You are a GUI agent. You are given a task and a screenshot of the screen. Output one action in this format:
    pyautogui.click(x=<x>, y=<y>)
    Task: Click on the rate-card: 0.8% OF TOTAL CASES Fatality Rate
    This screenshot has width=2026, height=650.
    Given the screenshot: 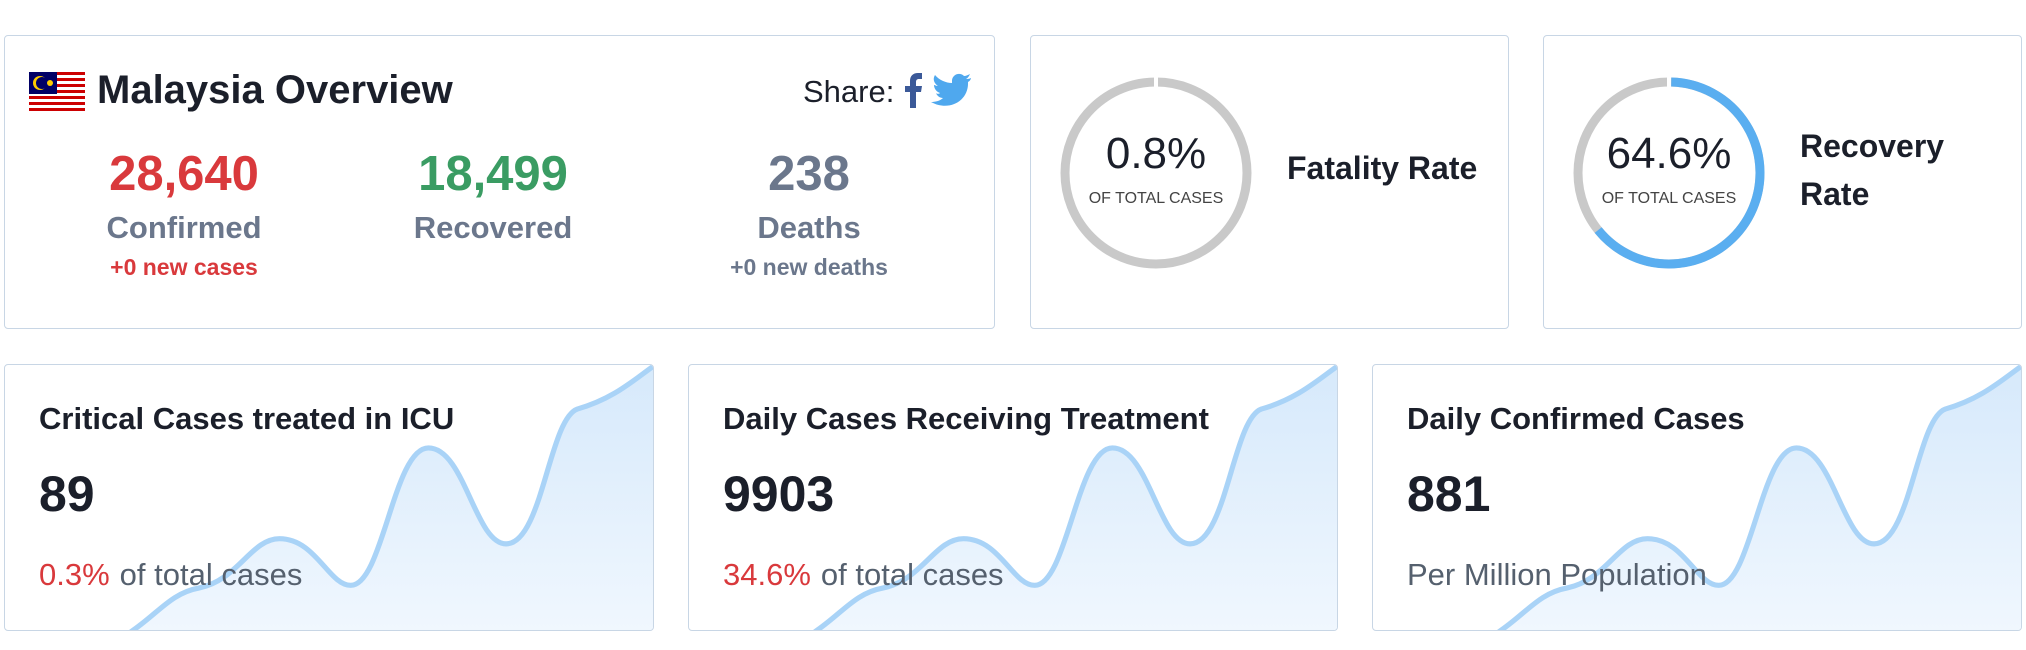 What is the action you would take?
    pyautogui.click(x=1269, y=182)
    